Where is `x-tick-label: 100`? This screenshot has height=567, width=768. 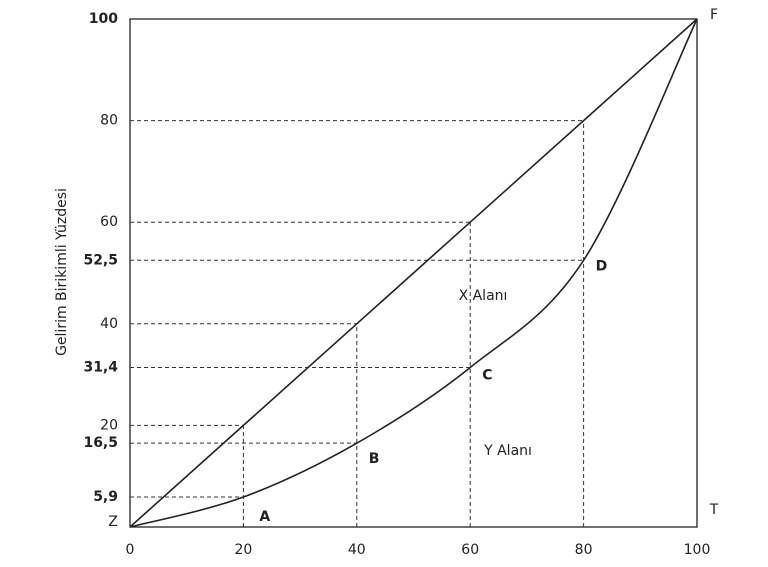
x-tick-label: 100 is located at coordinates (697, 550).